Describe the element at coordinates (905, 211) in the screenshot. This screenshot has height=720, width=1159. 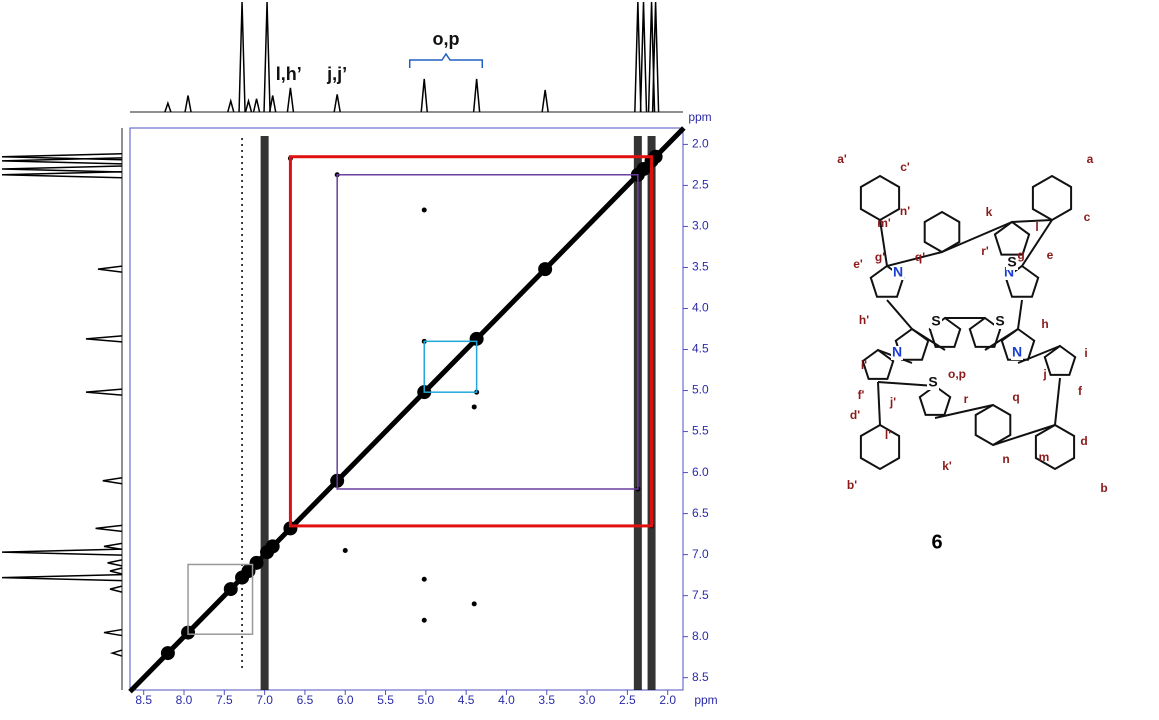
I see `atom-label: n'` at that location.